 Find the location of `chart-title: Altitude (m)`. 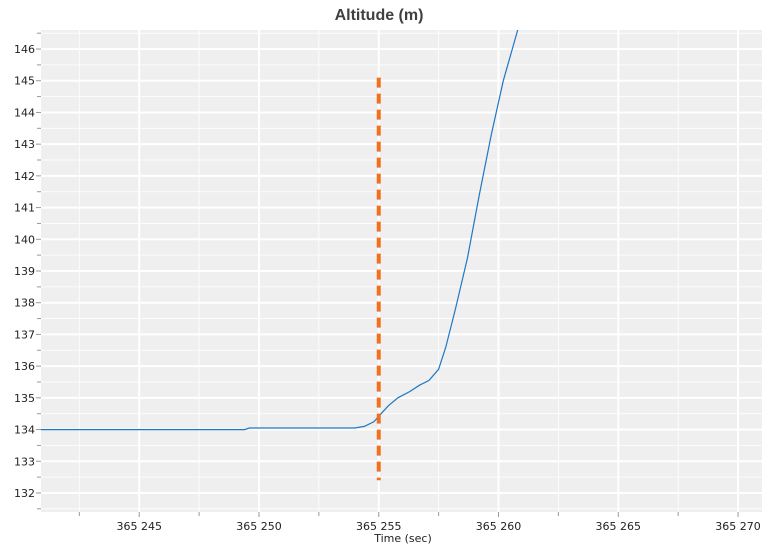

chart-title: Altitude (m) is located at coordinates (379, 15).